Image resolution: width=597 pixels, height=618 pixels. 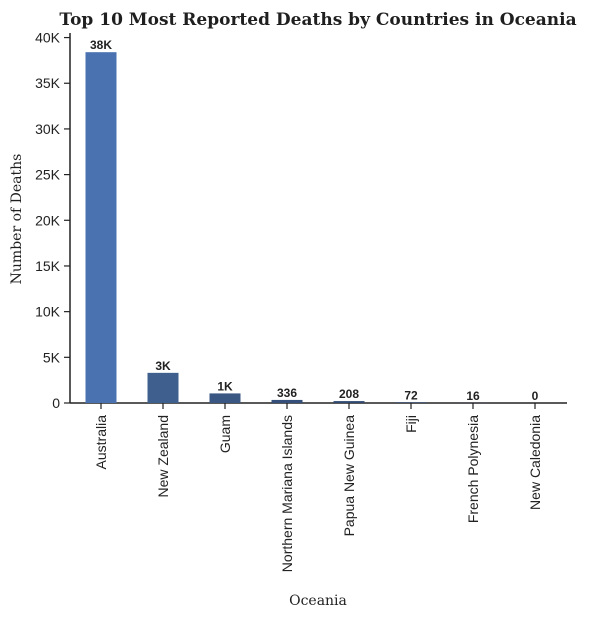 I want to click on data-label: 1K, so click(x=225, y=386).